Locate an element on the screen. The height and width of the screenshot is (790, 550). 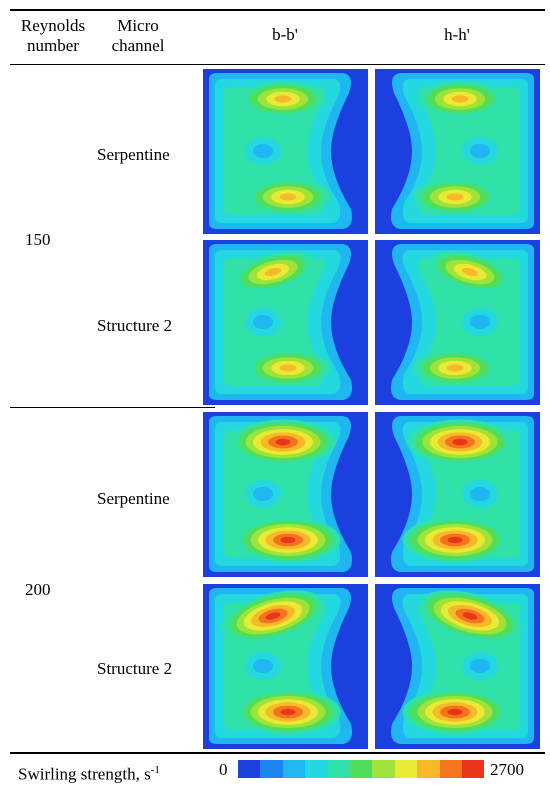
header-bb: b-b' is located at coordinates (285, 34).